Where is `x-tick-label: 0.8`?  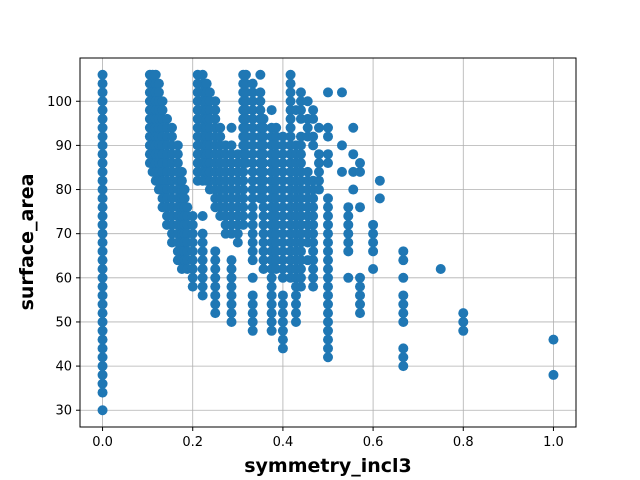 x-tick-label: 0.8 is located at coordinates (463, 442).